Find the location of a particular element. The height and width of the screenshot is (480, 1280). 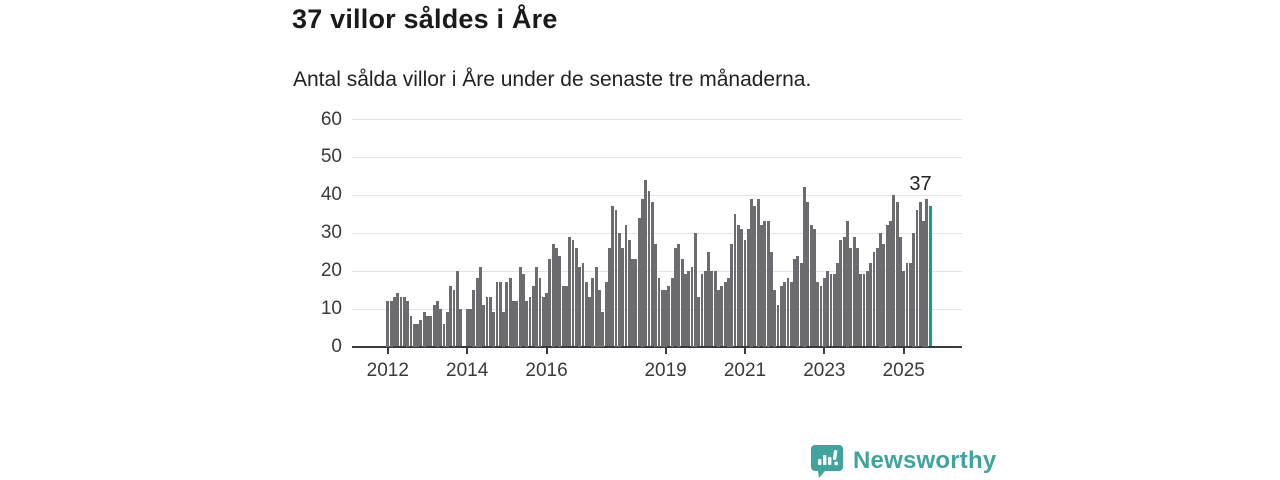

x-axis-label-2014: 2014 is located at coordinates (467, 370).